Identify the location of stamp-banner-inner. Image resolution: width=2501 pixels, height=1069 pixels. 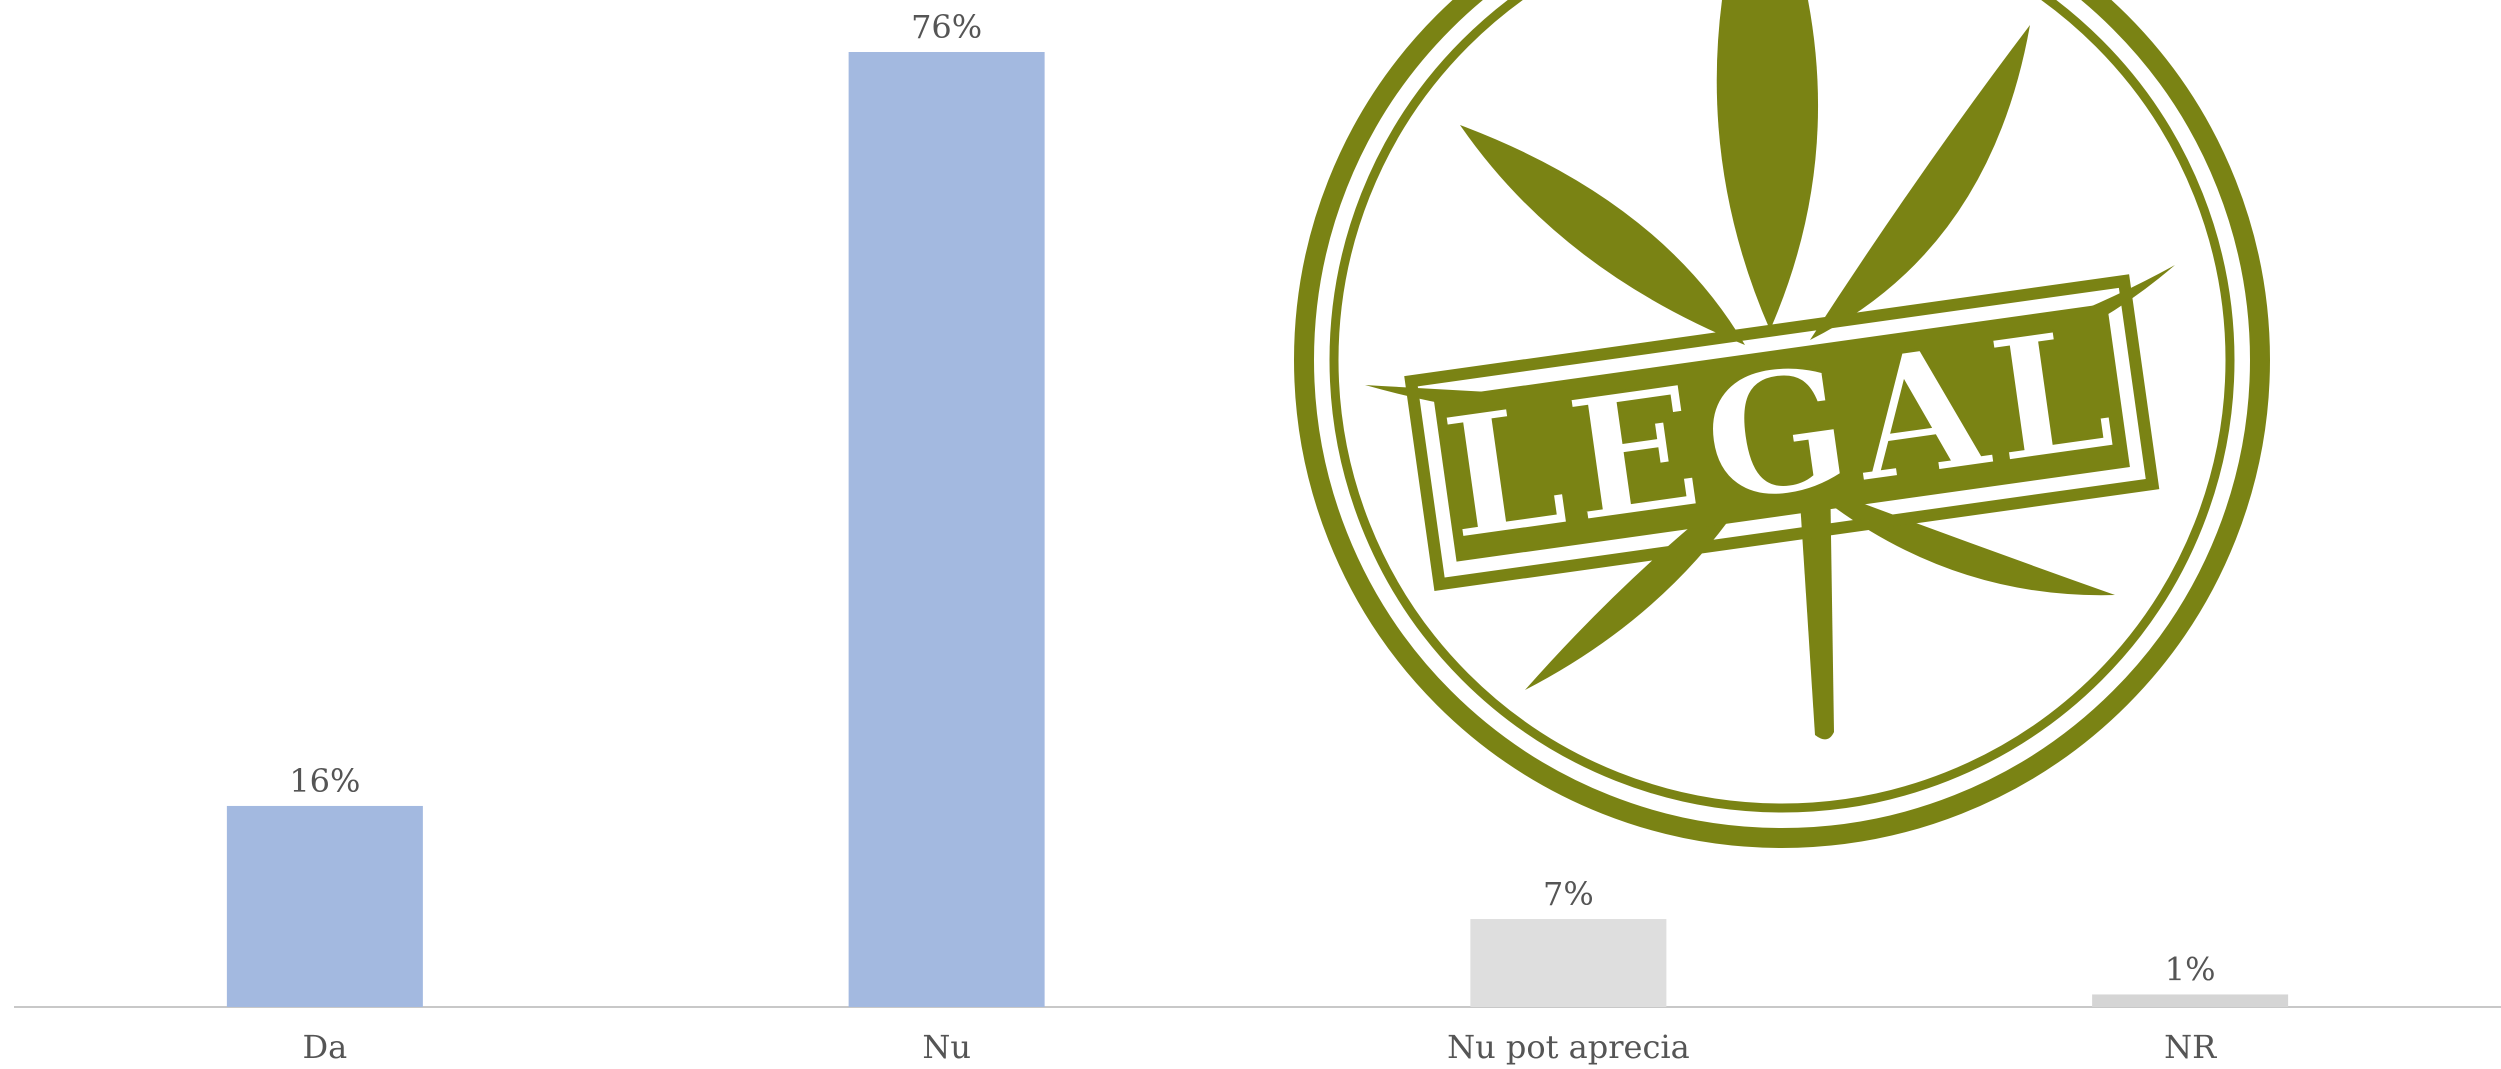
(1781, 432).